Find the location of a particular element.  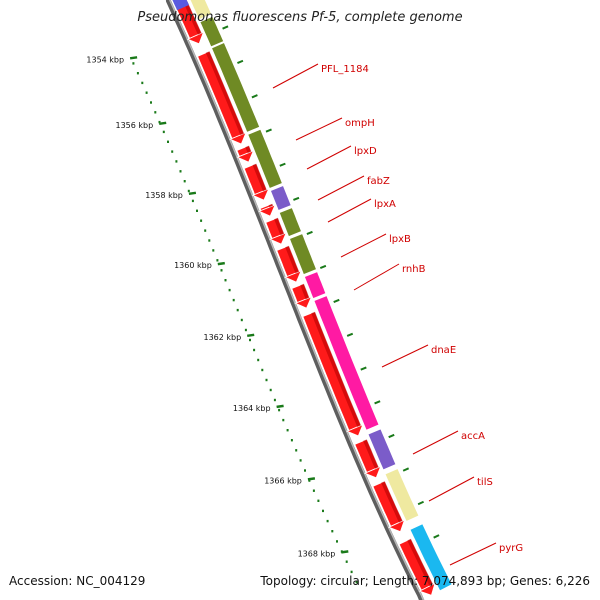

accession-text: Accession: NC_004129 is located at coordinates (77, 581).